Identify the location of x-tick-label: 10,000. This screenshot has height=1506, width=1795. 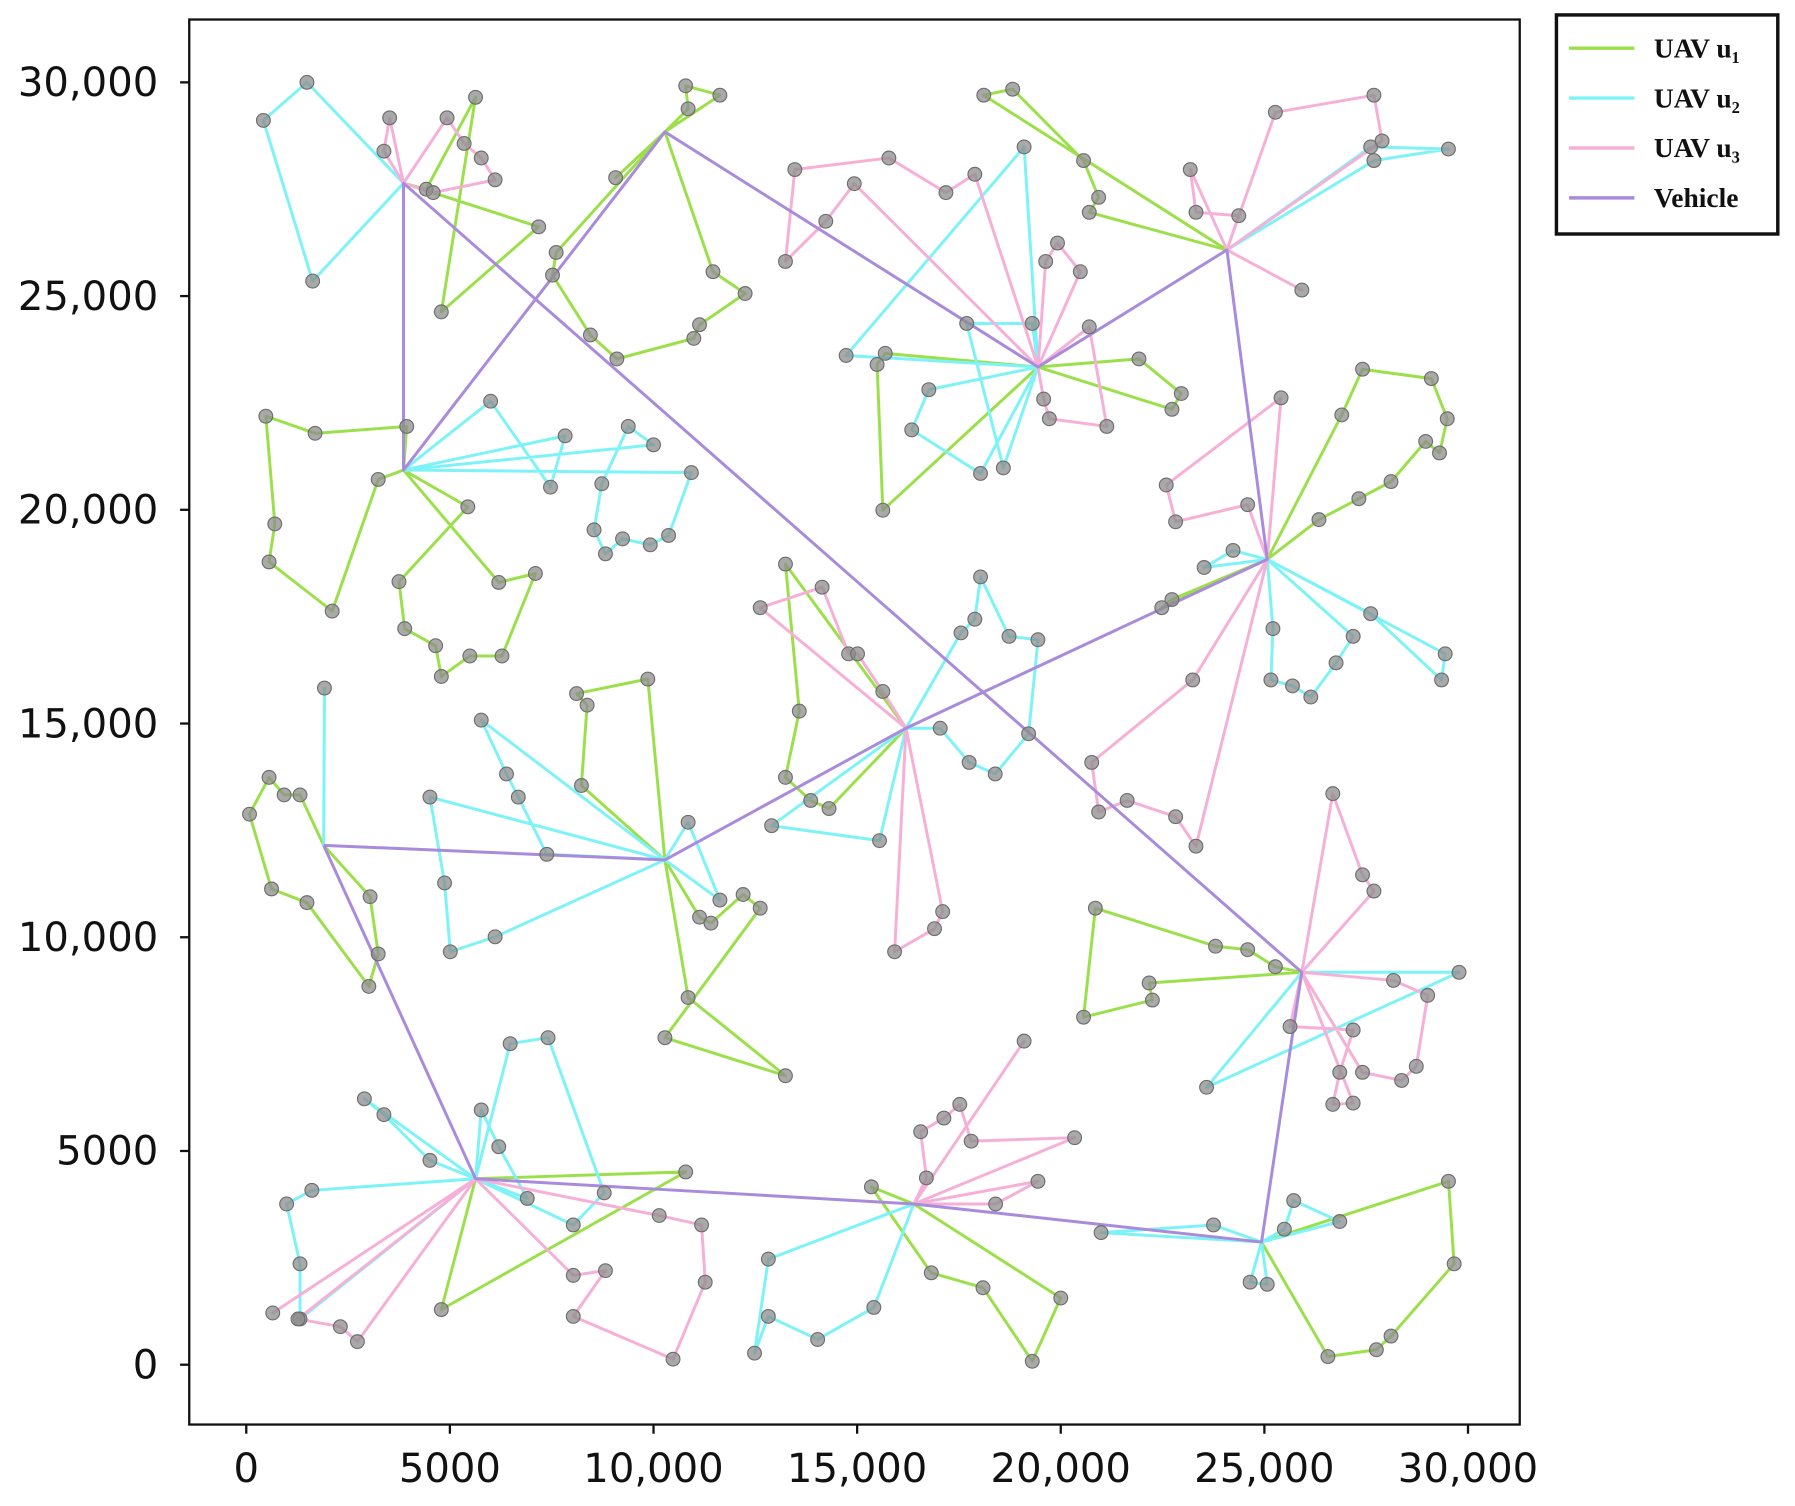
(653, 1469).